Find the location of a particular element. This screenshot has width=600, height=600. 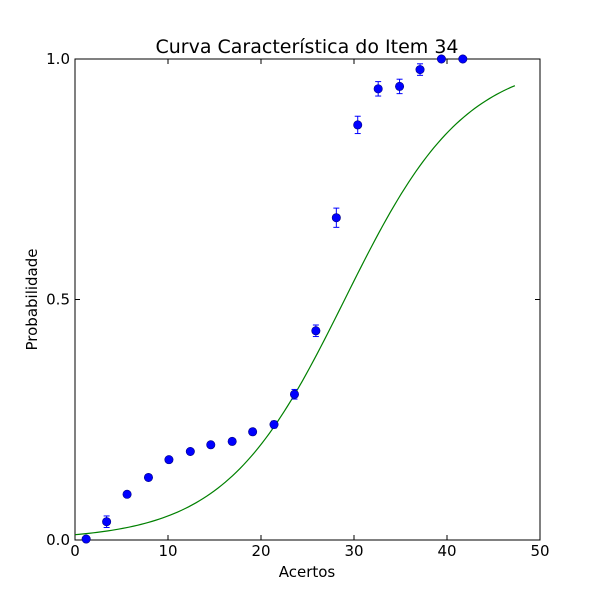

y-tick-label: 0.0 is located at coordinates (58, 540).